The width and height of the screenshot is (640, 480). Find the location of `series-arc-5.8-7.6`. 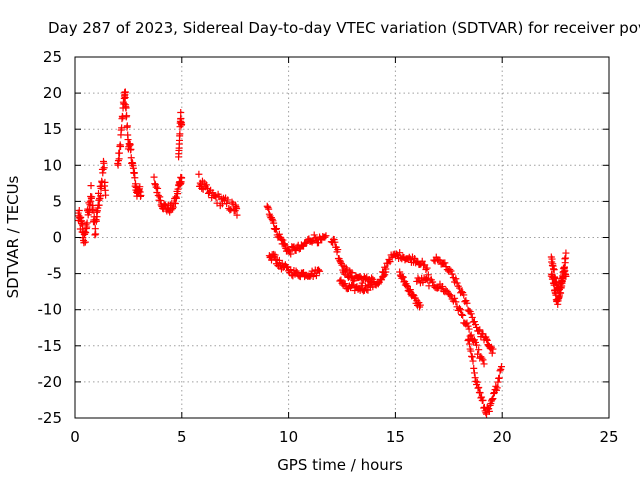

series-arc-5.8-7.6 is located at coordinates (218, 194).